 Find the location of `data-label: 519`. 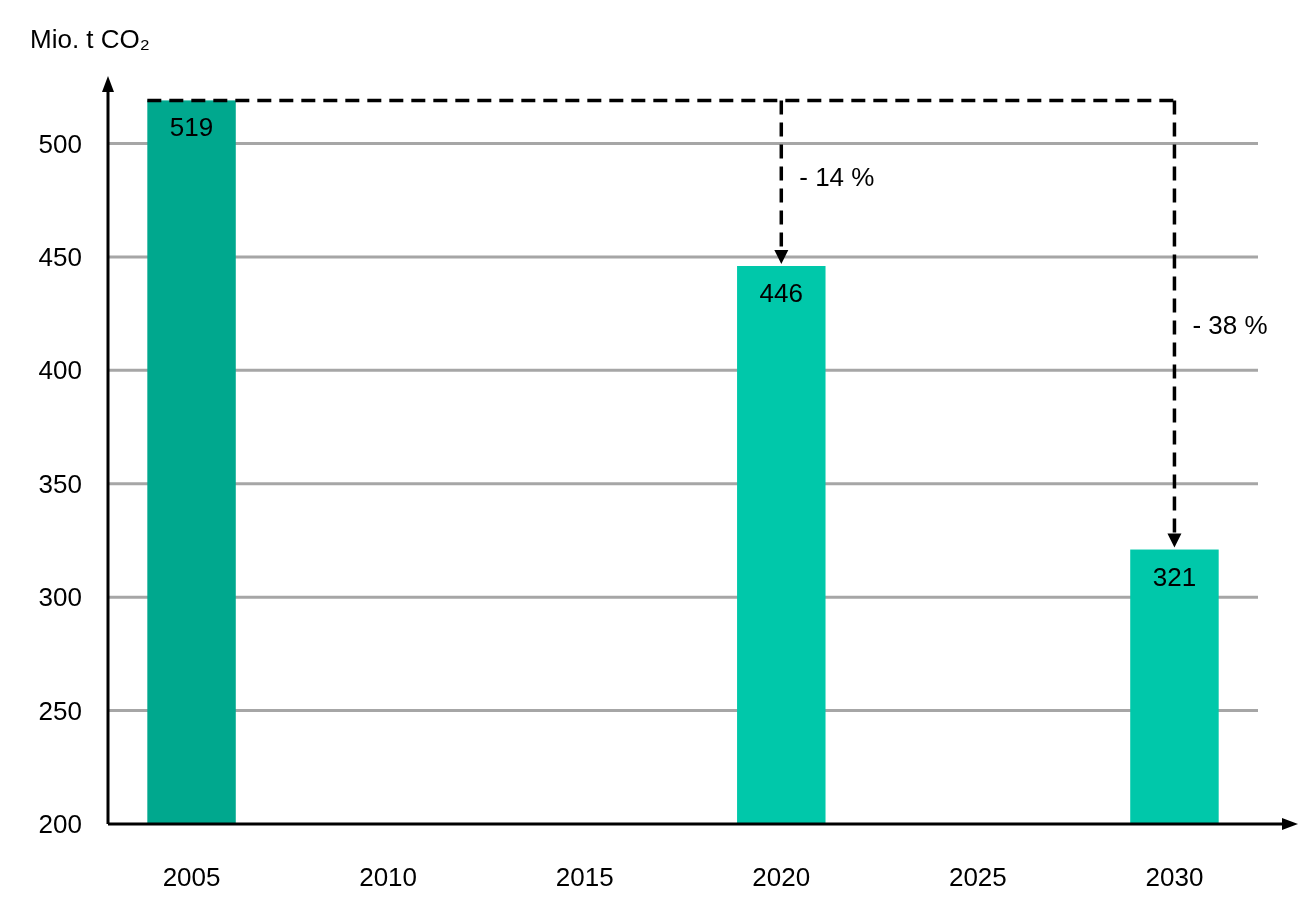

data-label: 519 is located at coordinates (191, 127).